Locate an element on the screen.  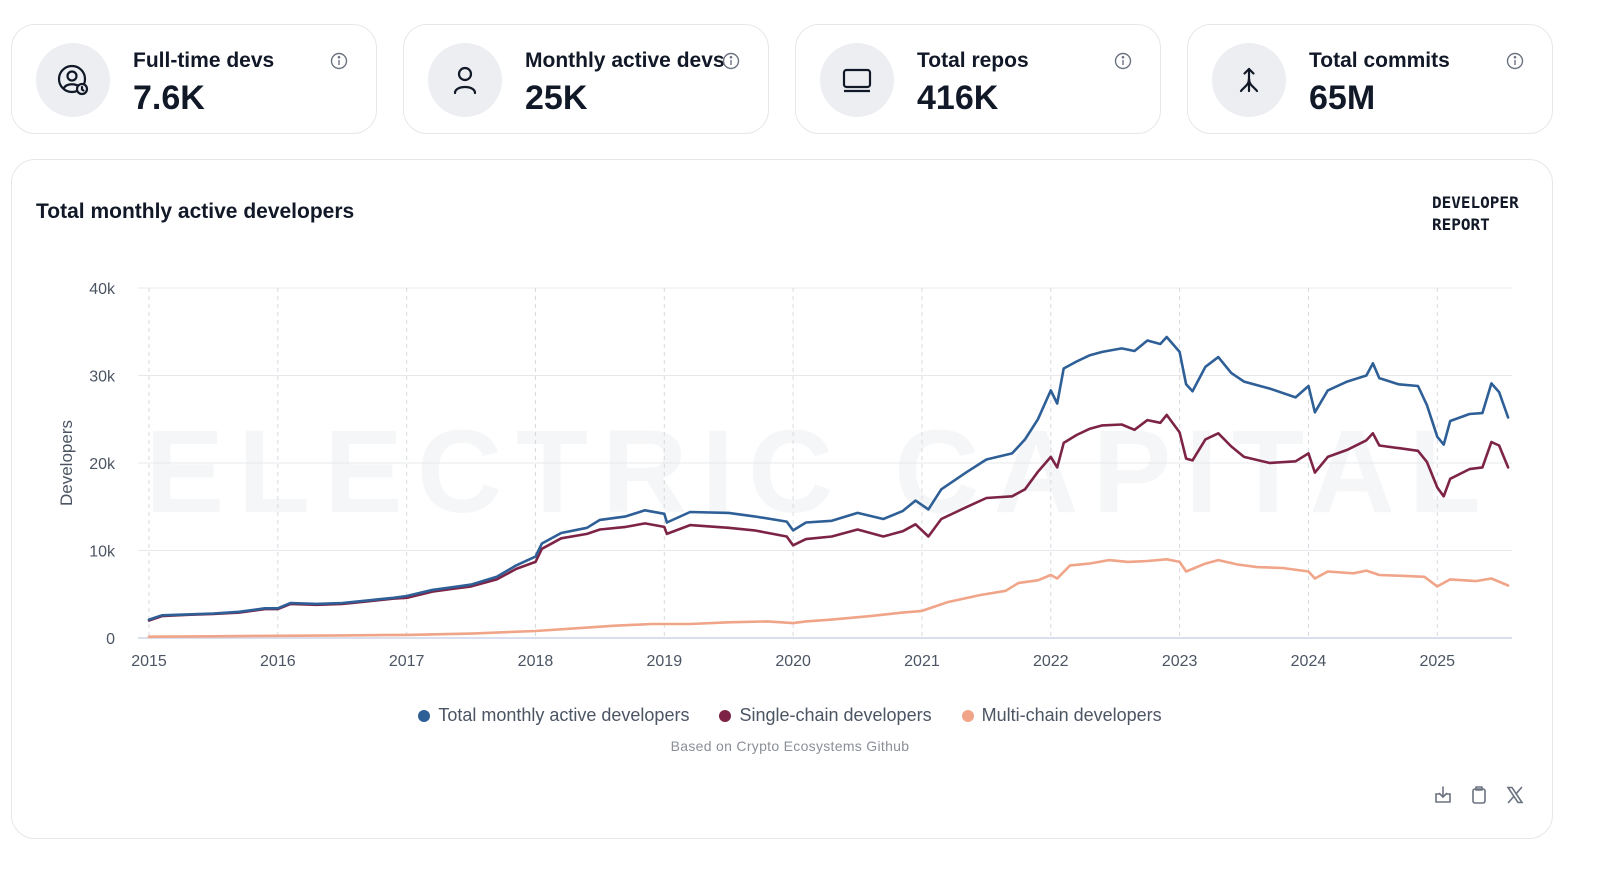
x-tick-label: 2020 is located at coordinates (793, 661).